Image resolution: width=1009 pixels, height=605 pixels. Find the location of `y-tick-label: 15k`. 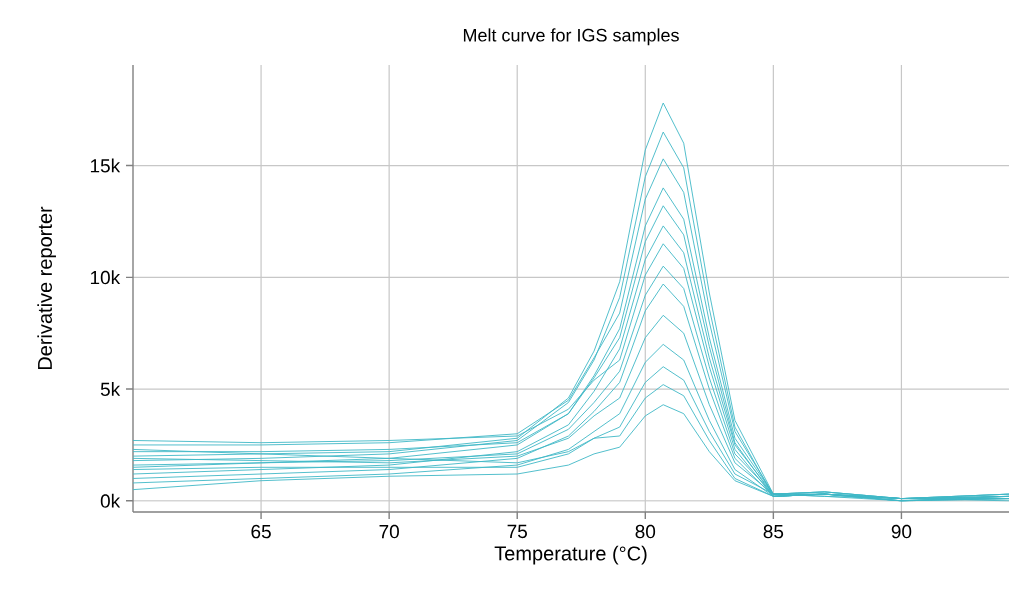

y-tick-label: 15k is located at coordinates (105, 165).